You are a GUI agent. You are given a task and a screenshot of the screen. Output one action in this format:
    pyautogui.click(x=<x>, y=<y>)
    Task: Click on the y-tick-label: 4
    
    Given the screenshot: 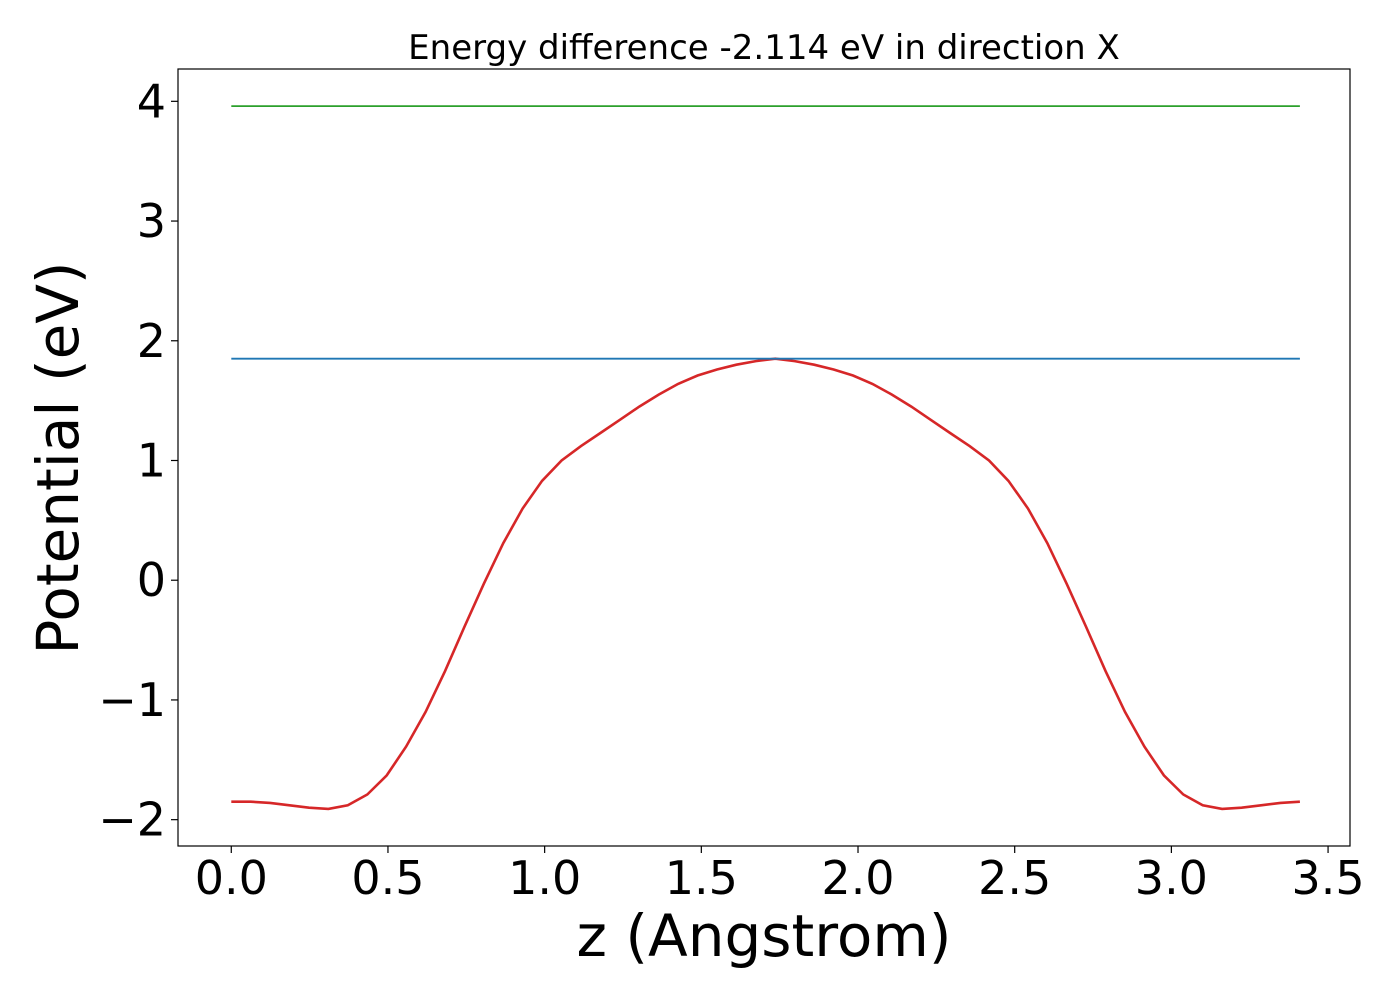 What is the action you would take?
    pyautogui.click(x=151, y=101)
    